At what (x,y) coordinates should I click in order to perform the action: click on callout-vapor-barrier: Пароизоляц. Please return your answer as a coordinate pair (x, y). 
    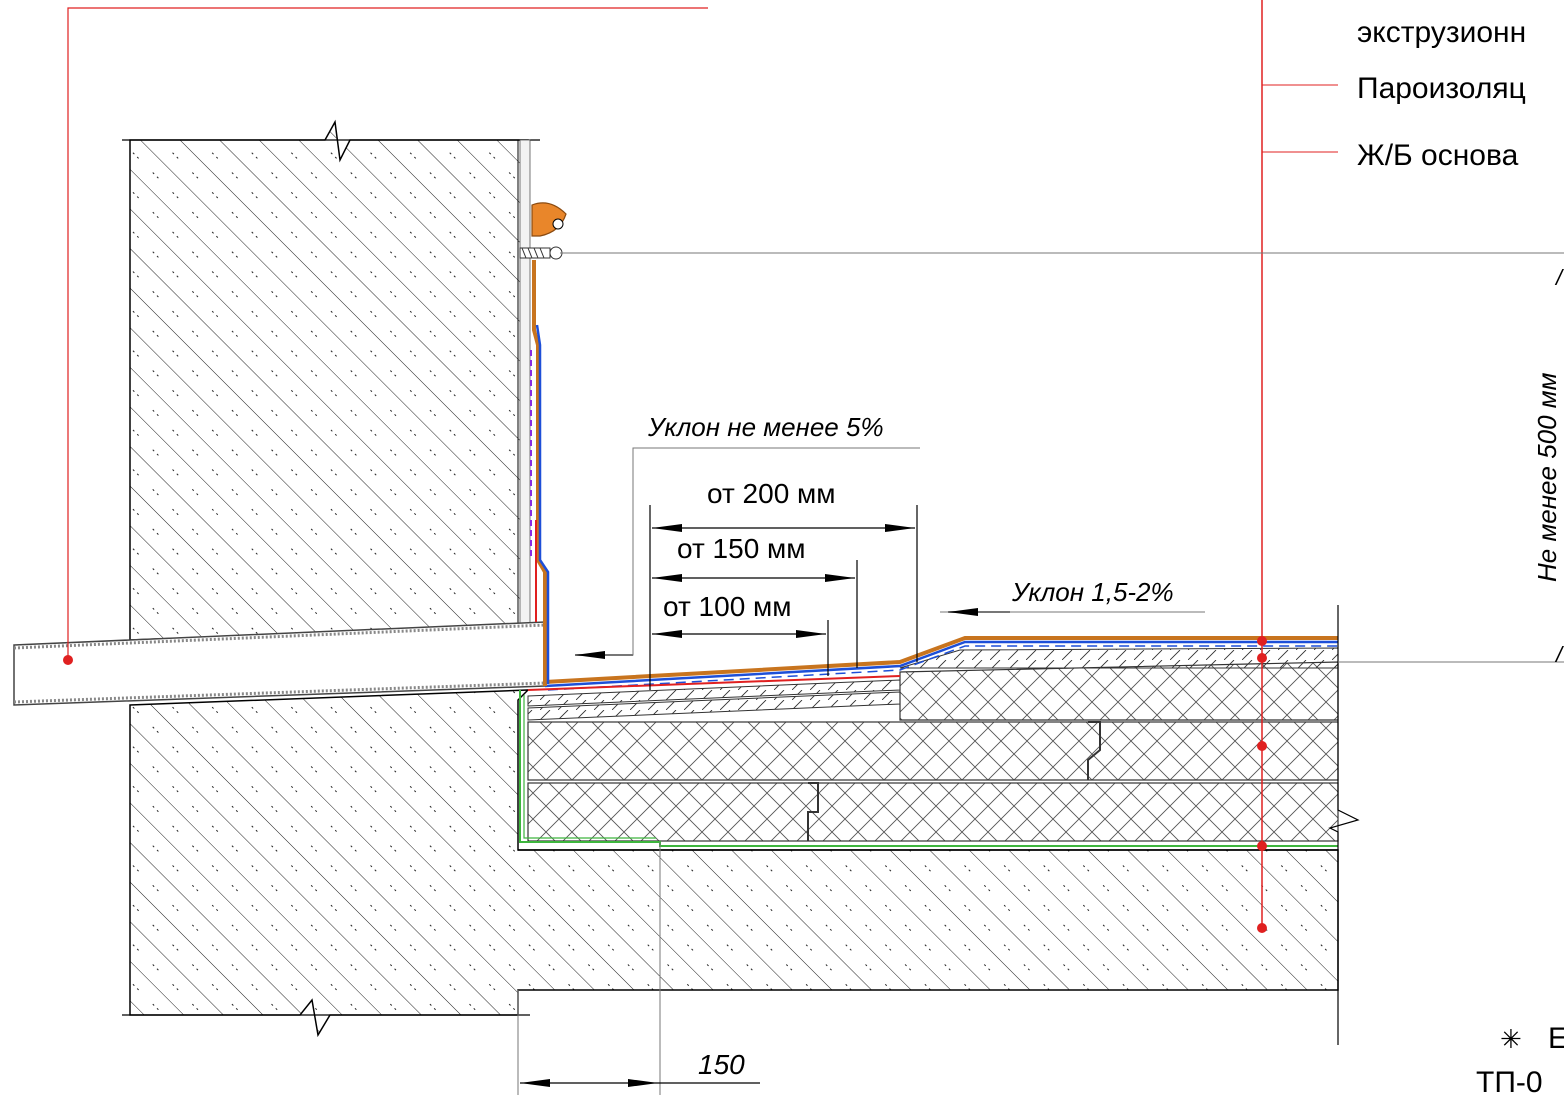
    Looking at the image, I should click on (1441, 88).